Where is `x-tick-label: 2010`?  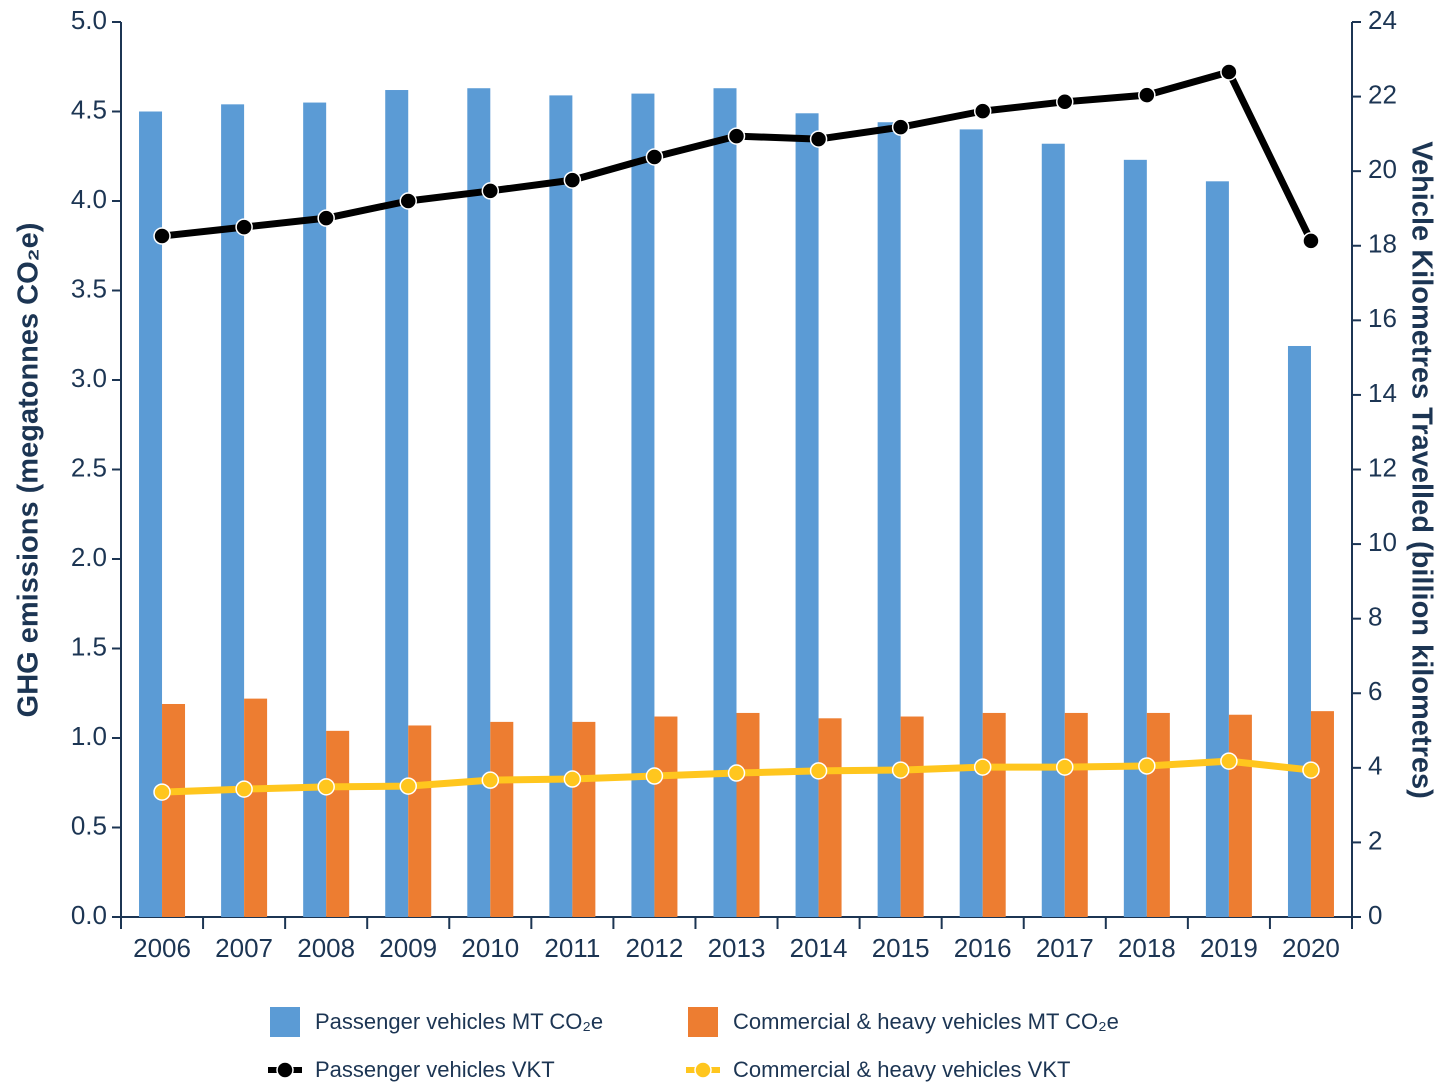
x-tick-label: 2010 is located at coordinates (490, 948).